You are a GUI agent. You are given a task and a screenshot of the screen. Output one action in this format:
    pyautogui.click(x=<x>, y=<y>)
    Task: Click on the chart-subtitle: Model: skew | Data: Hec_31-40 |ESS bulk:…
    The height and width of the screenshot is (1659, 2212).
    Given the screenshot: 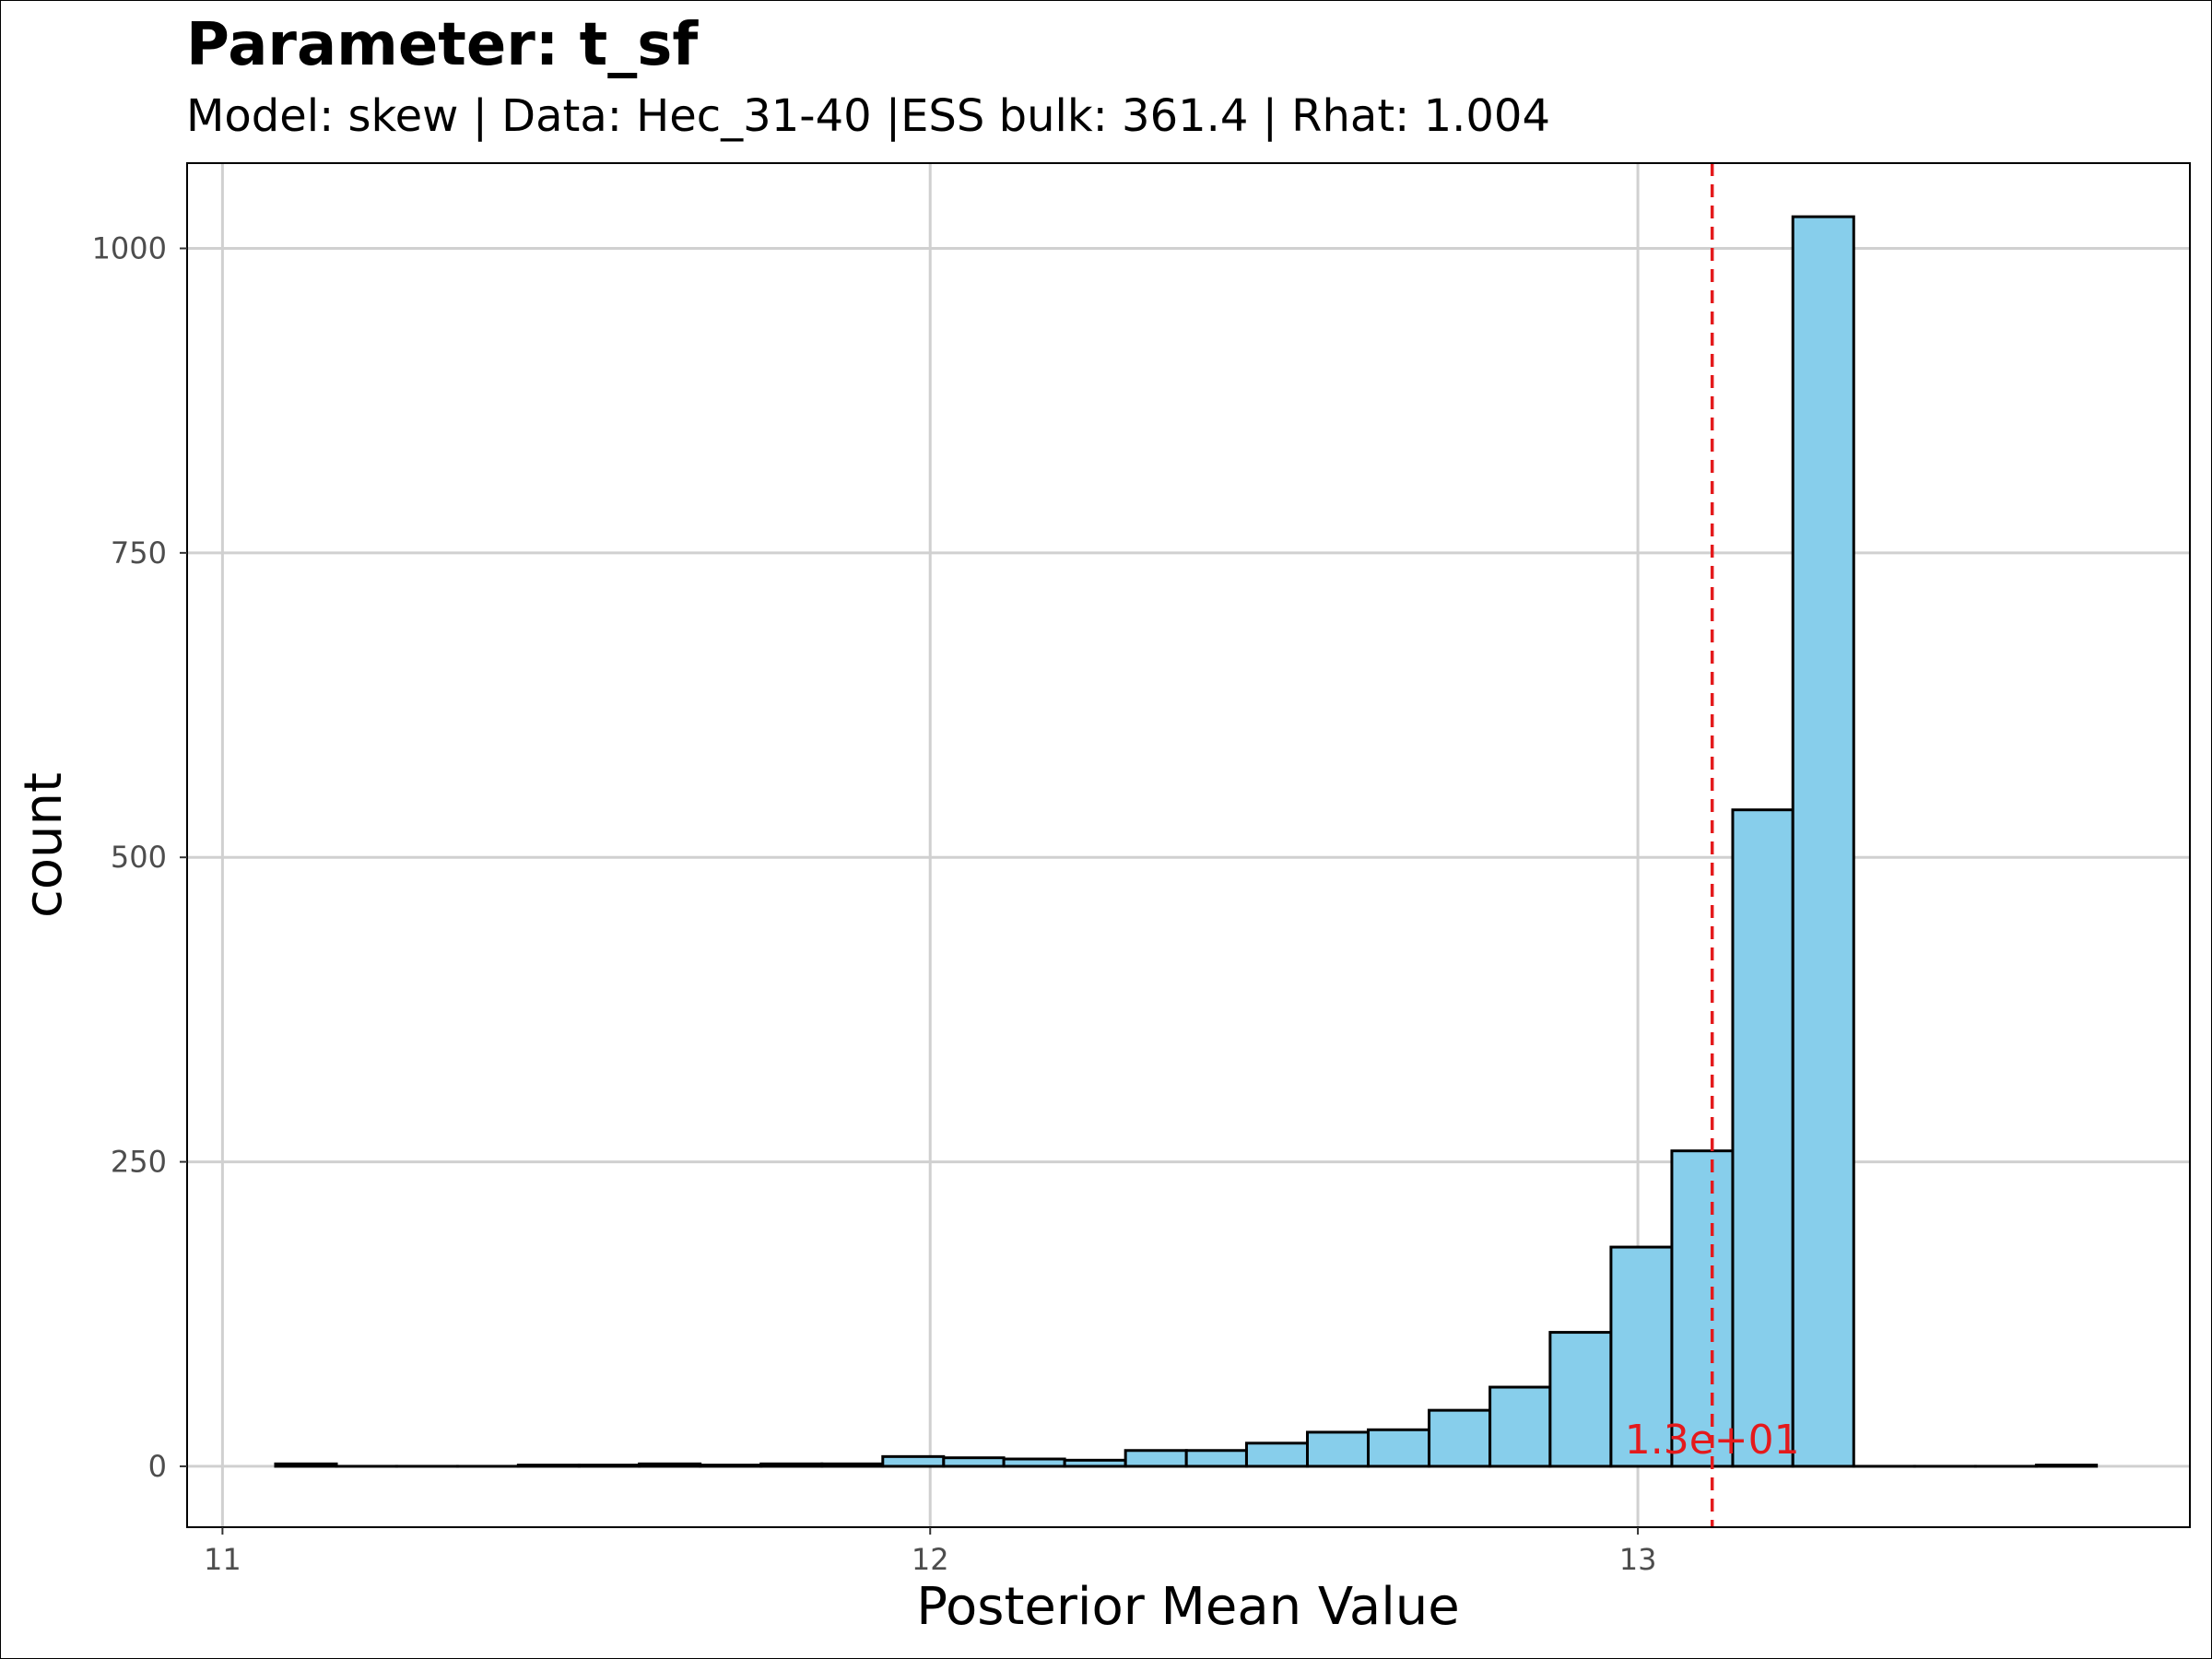 What is the action you would take?
    pyautogui.click(x=868, y=116)
    